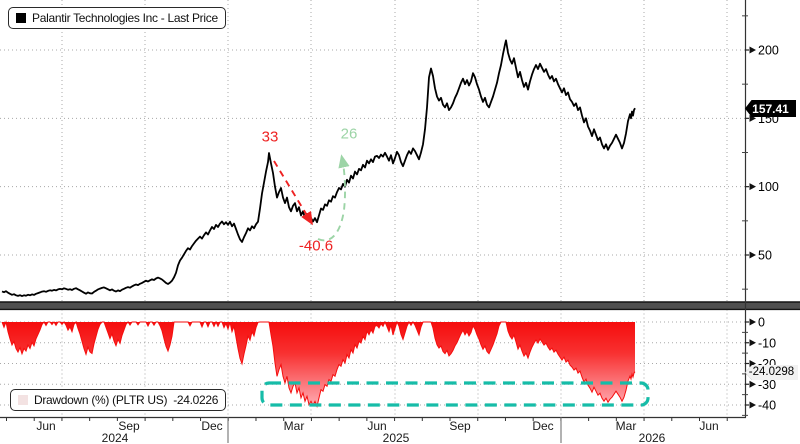 The width and height of the screenshot is (800, 444). Describe the element at coordinates (101, 400) in the screenshot. I see `drawdown-legend-label: Drawdown (%) (PLTR US)` at that location.